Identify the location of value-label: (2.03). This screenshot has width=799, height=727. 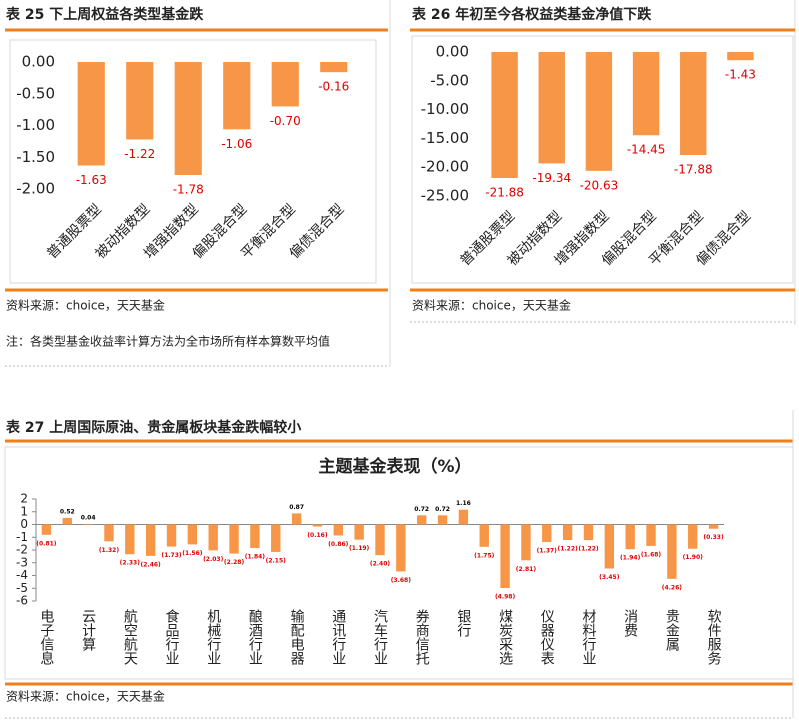
(213, 559).